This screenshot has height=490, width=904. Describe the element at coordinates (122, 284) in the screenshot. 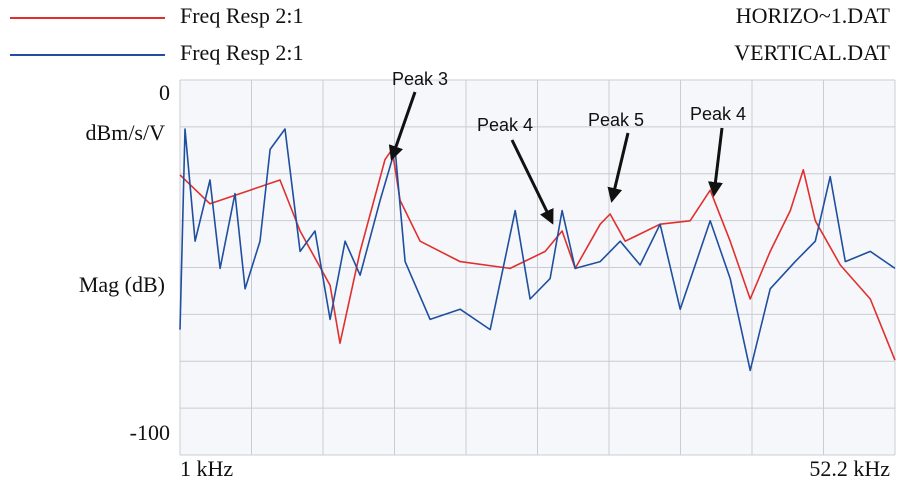

I see `y-axis-label: Mag (dB)` at that location.